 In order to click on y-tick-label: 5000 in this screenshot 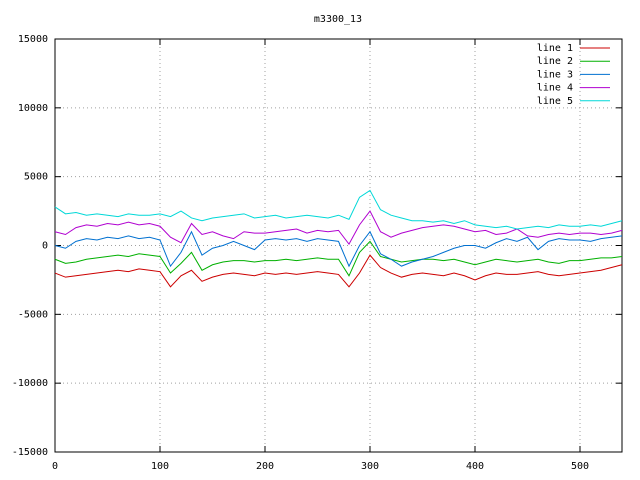, I will do `click(36, 177)`.